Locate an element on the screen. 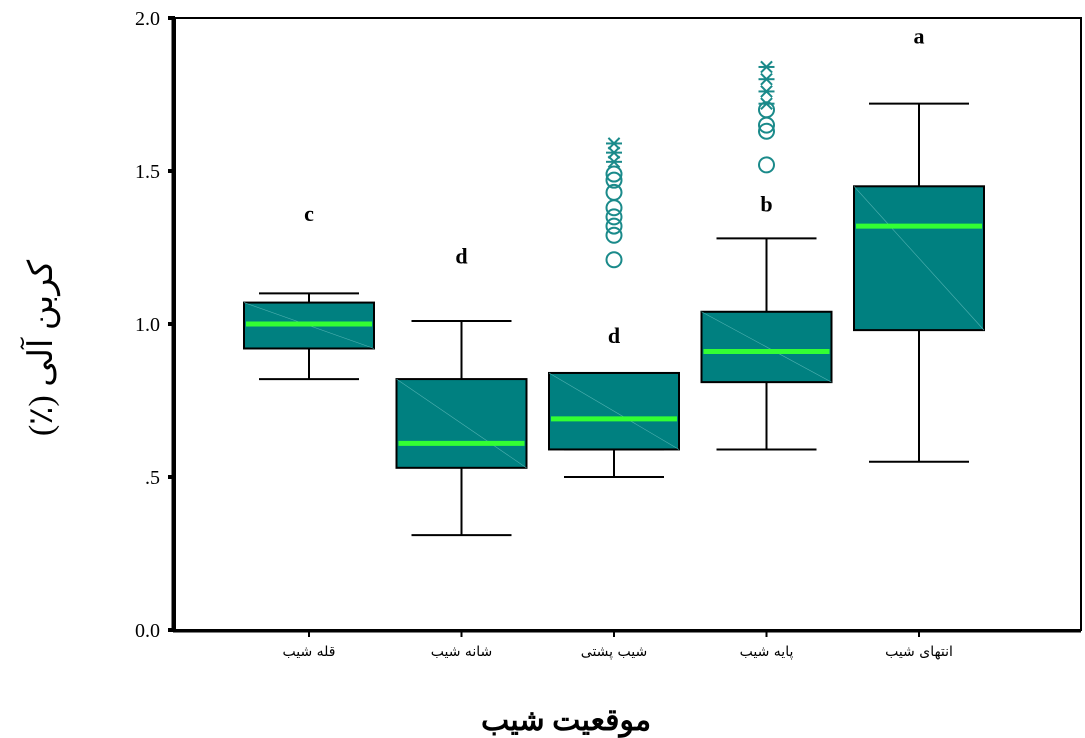 The height and width of the screenshot is (738, 1085). box-group: b is located at coordinates (766, 255).